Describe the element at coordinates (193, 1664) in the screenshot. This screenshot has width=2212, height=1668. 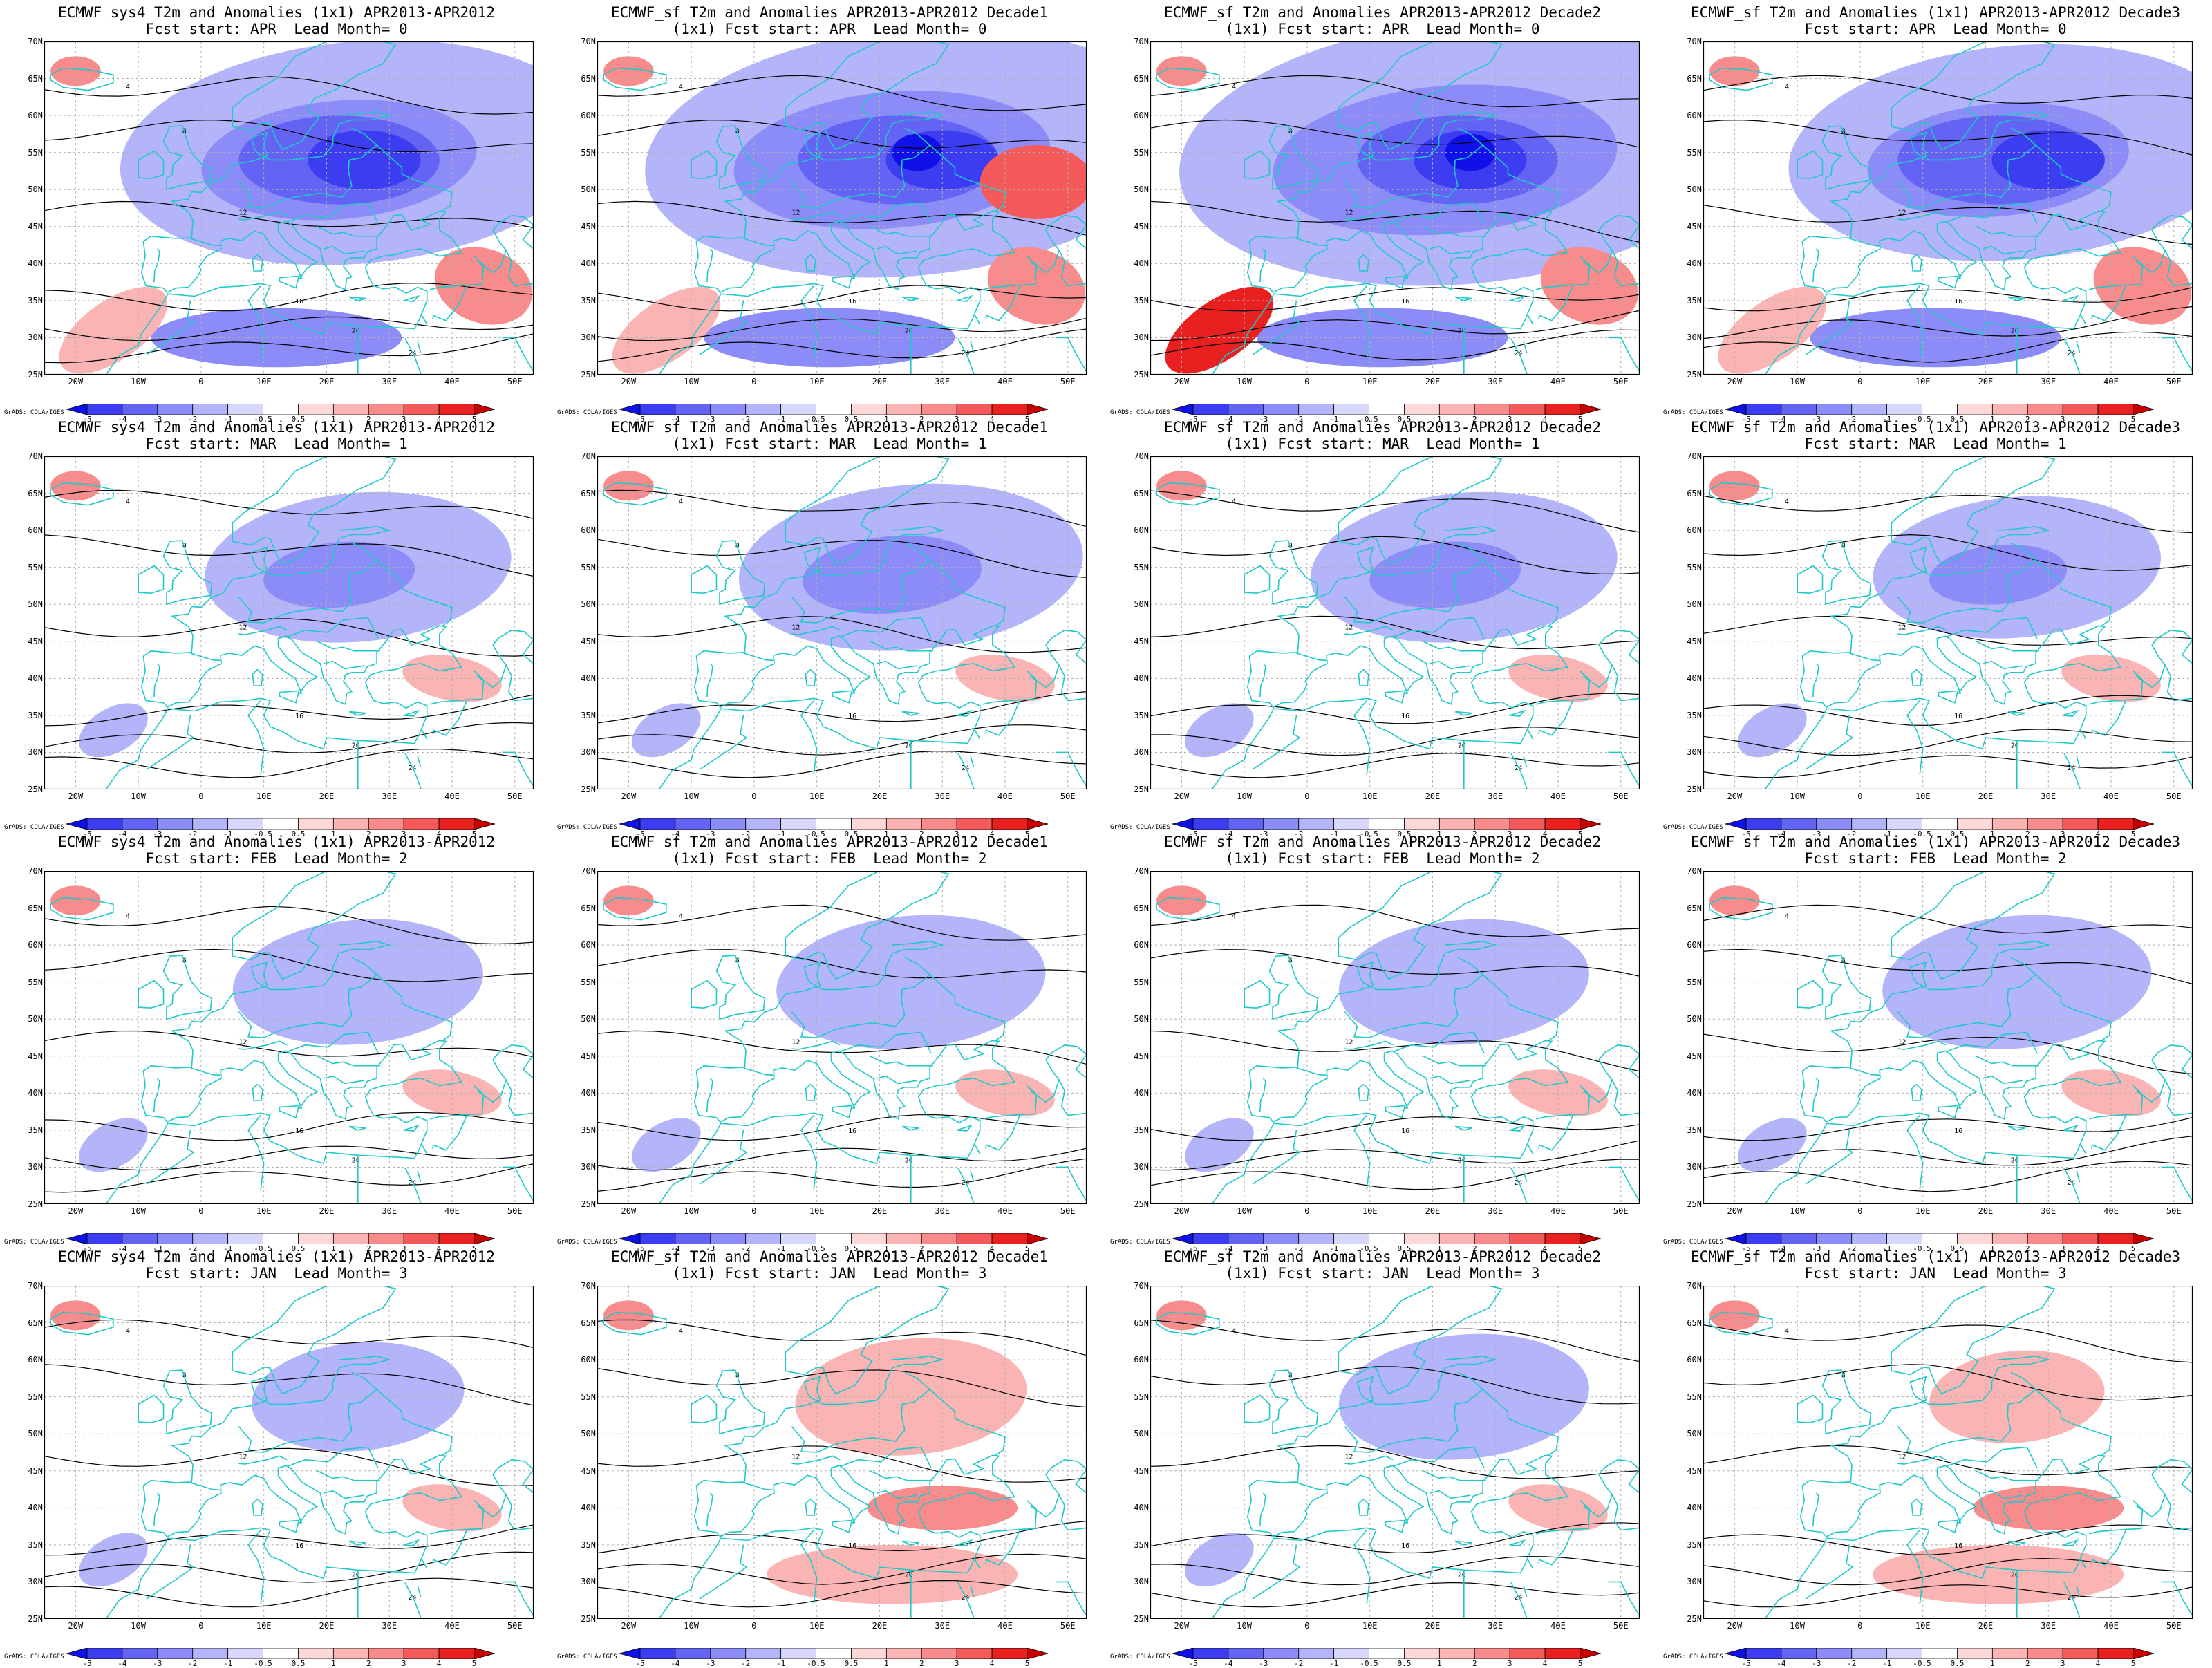
I see `colorbar-label: -2` at that location.